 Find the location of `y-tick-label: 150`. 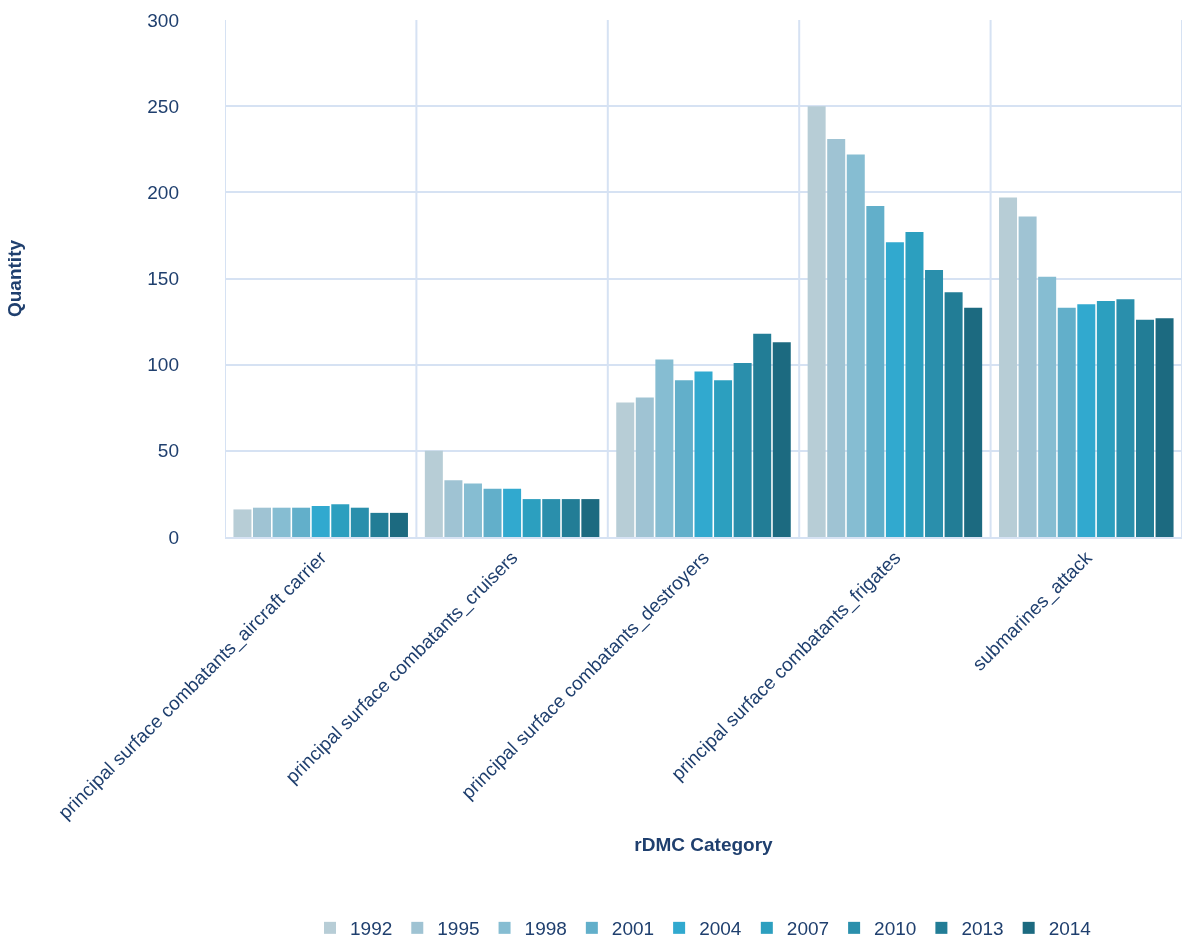

y-tick-label: 150 is located at coordinates (163, 279).